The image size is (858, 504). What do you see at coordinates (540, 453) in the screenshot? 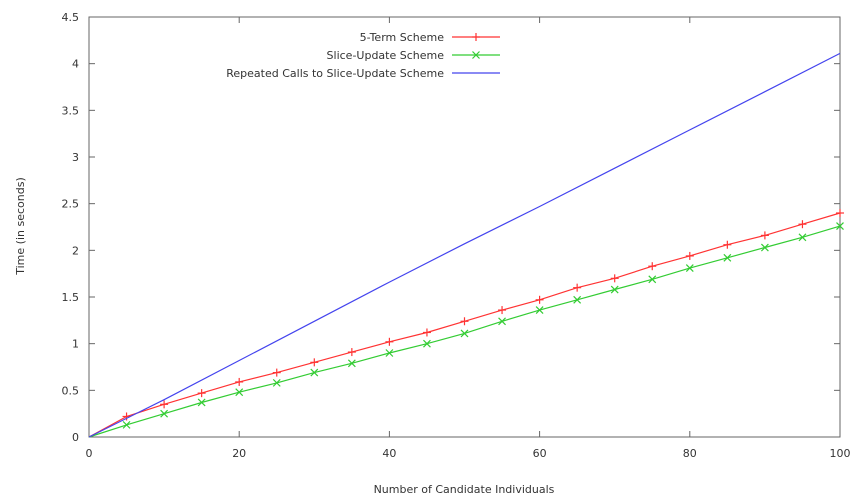
I see `x-tick-label: 60` at bounding box center [540, 453].